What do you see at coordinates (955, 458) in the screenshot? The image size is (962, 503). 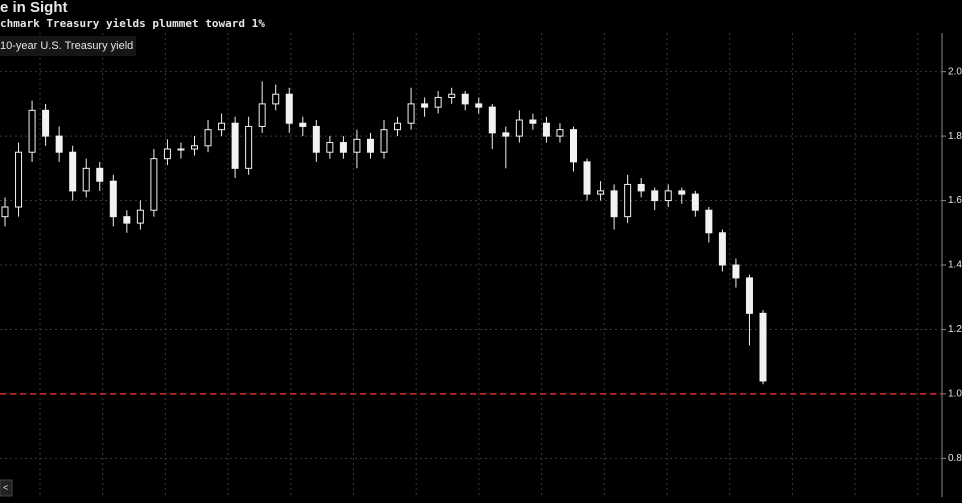 I see `y-tick-label: 0.8` at bounding box center [955, 458].